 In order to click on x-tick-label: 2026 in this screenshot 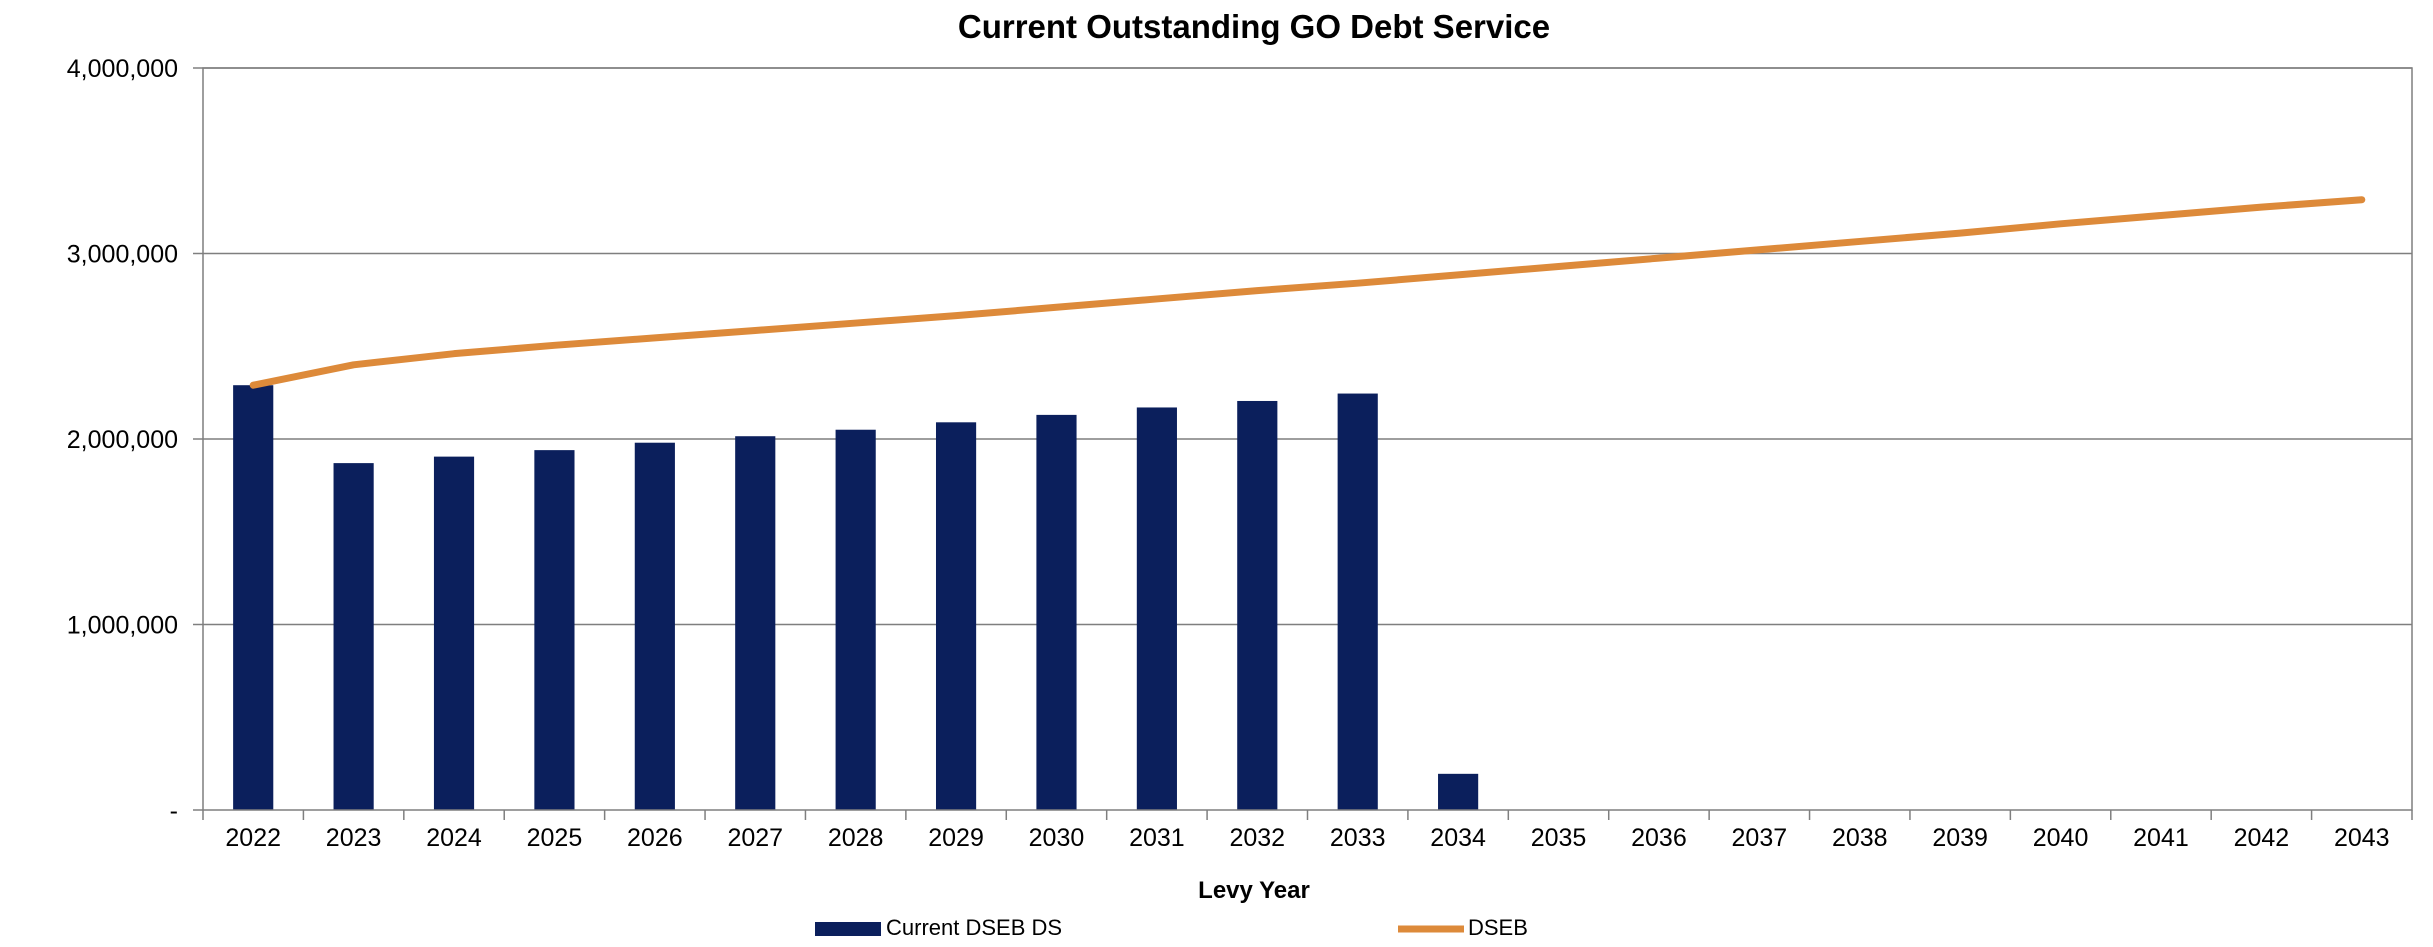, I will do `click(655, 838)`.